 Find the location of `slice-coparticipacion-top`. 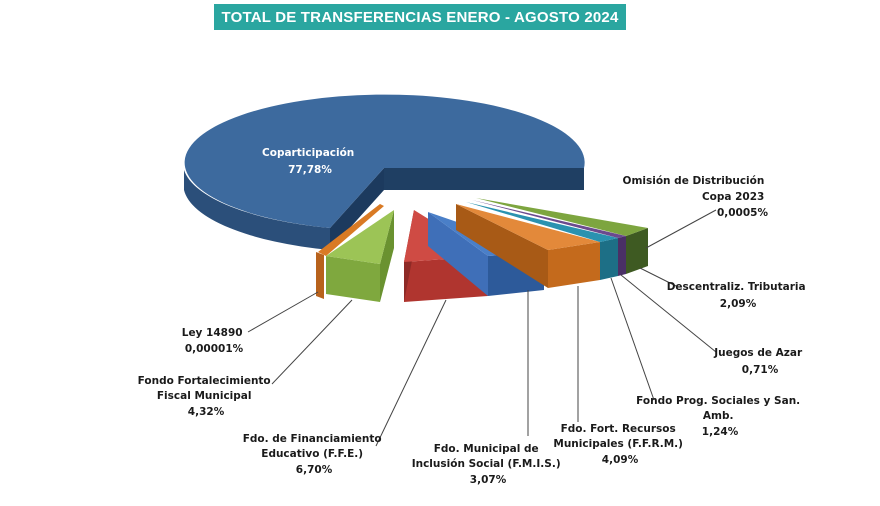

slice-coparticipacion-top is located at coordinates (384, 161).